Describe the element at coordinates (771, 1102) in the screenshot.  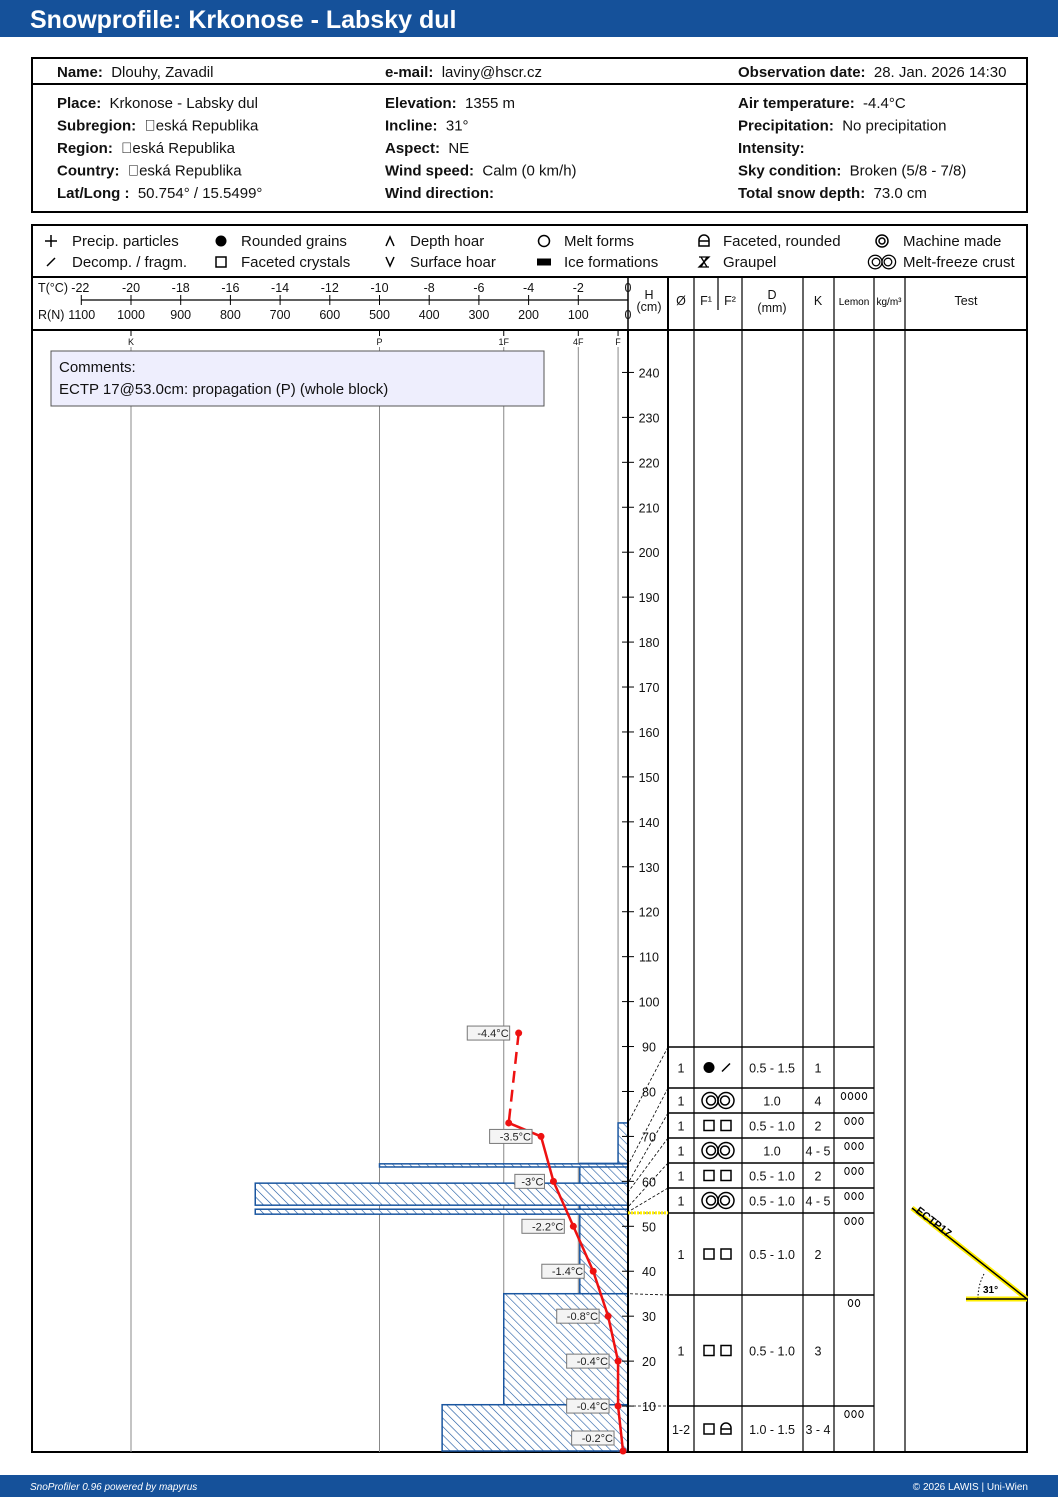
I see `layer-grain-size: 1.0` at that location.